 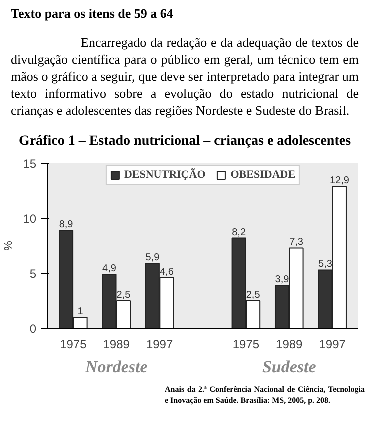 What do you see at coordinates (30, 219) in the screenshot?
I see `y-tick-label: 10` at bounding box center [30, 219].